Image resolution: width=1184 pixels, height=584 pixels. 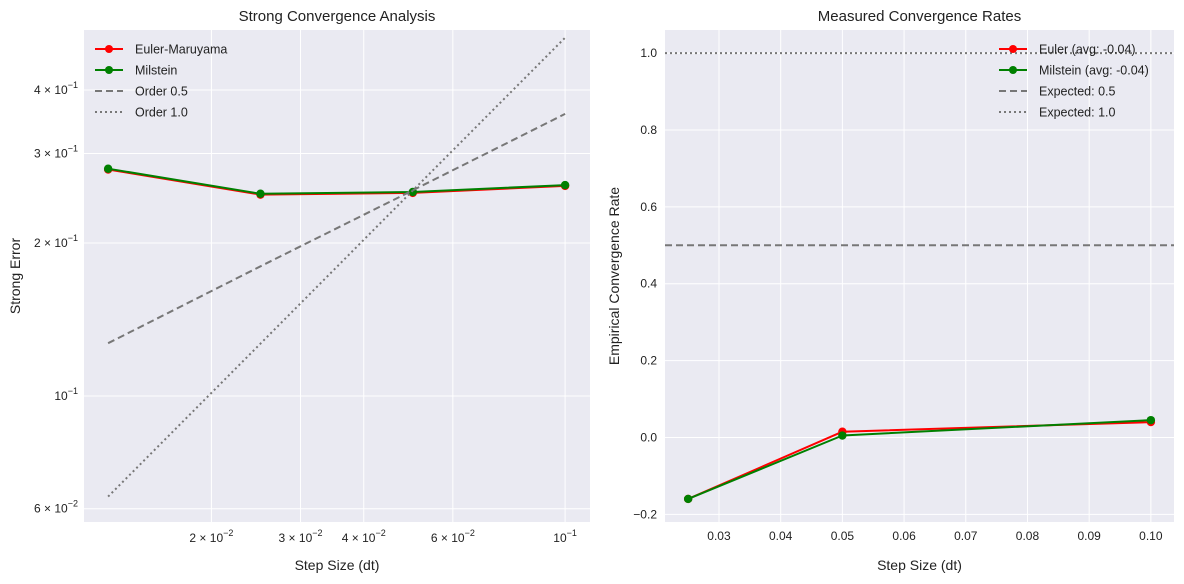 What do you see at coordinates (1089, 536) in the screenshot?
I see `x-tick-label: 0.09` at bounding box center [1089, 536].